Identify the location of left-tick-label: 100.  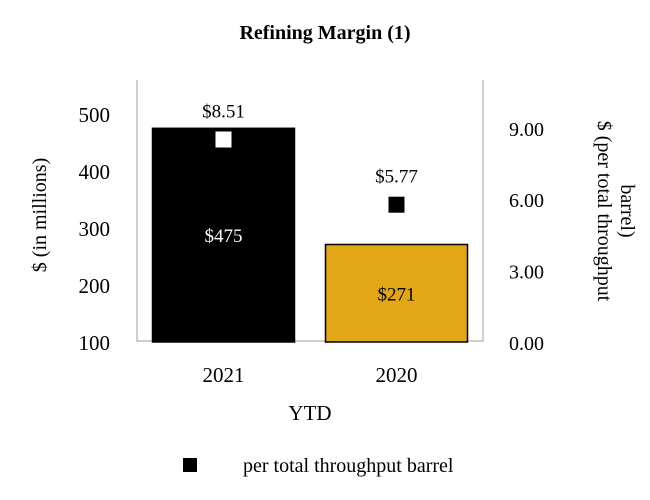
(95, 343).